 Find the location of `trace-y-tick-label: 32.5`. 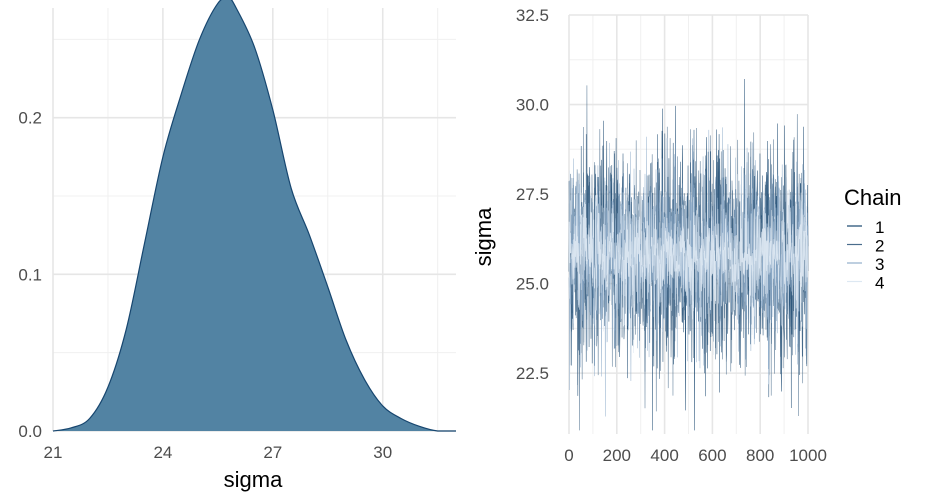

trace-y-tick-label: 32.5 is located at coordinates (532, 15).